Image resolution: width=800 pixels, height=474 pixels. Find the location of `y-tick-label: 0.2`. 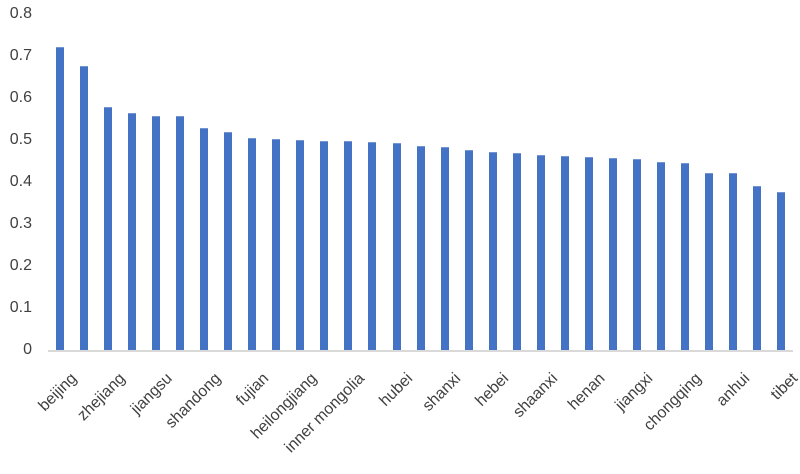

y-tick-label: 0.2 is located at coordinates (20, 265).